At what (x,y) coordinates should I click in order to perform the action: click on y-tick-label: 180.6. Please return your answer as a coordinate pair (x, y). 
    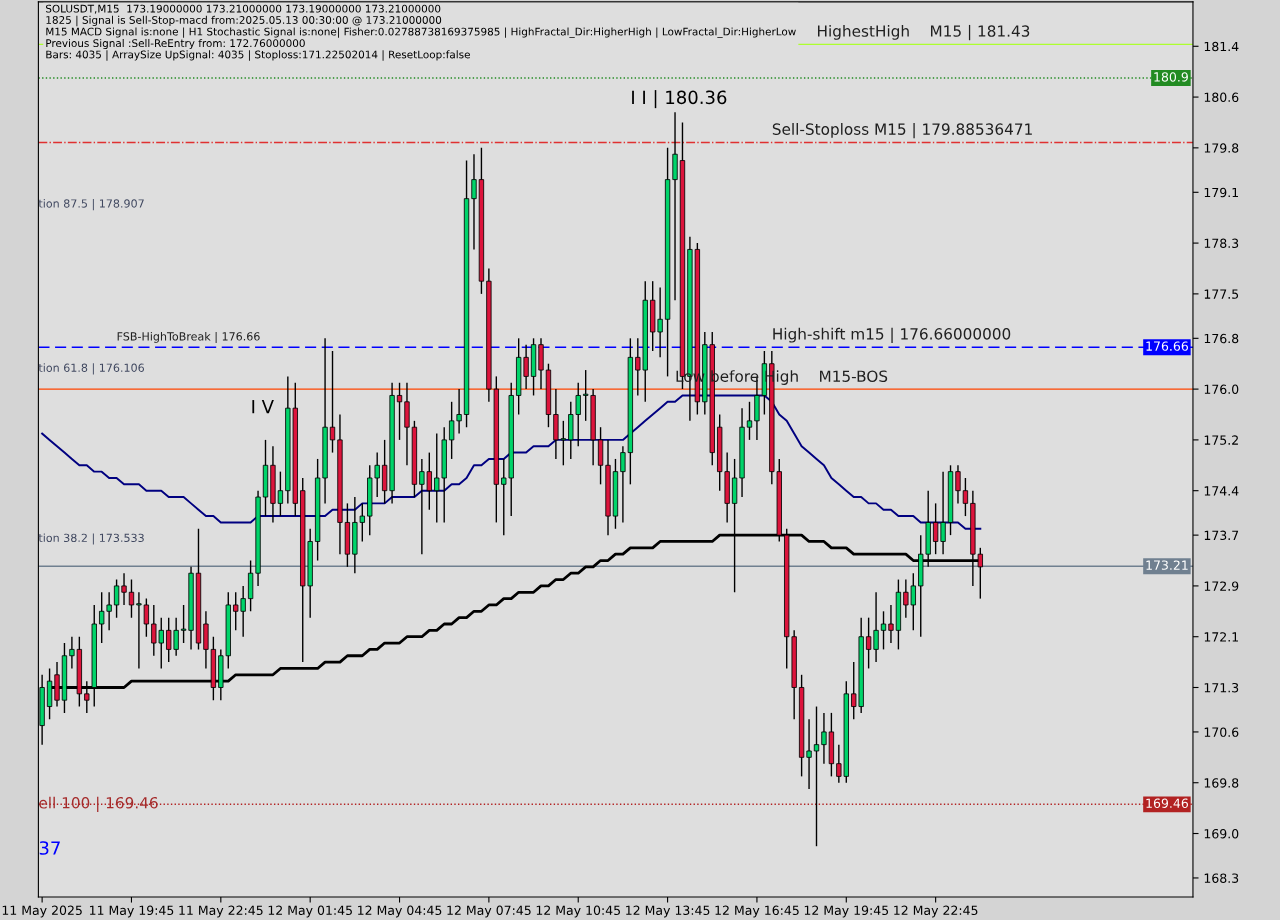
    Looking at the image, I should click on (1221, 97).